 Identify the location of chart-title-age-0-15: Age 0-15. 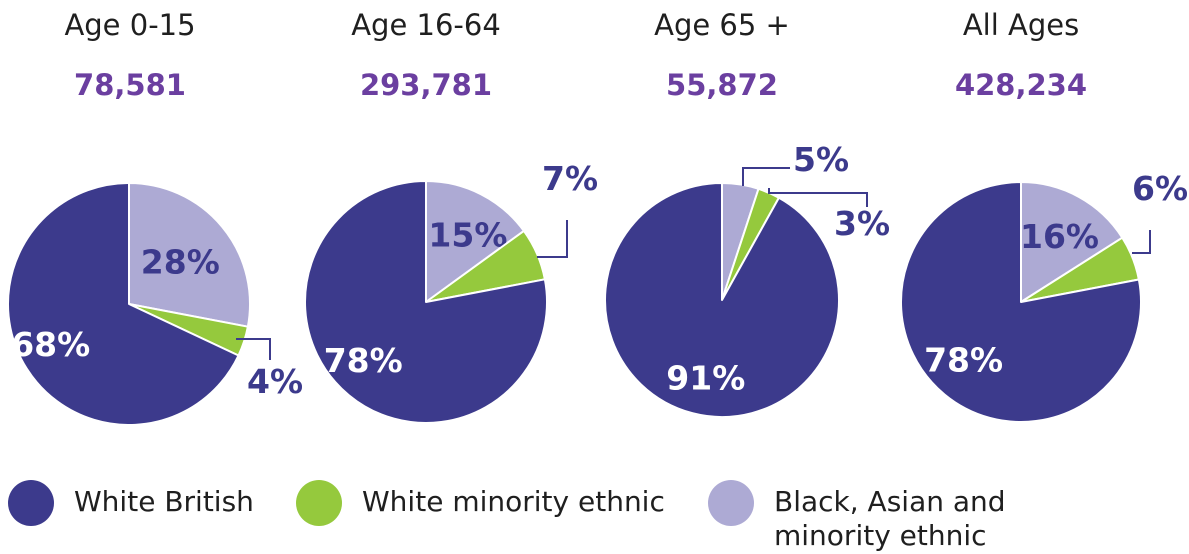
(130, 25).